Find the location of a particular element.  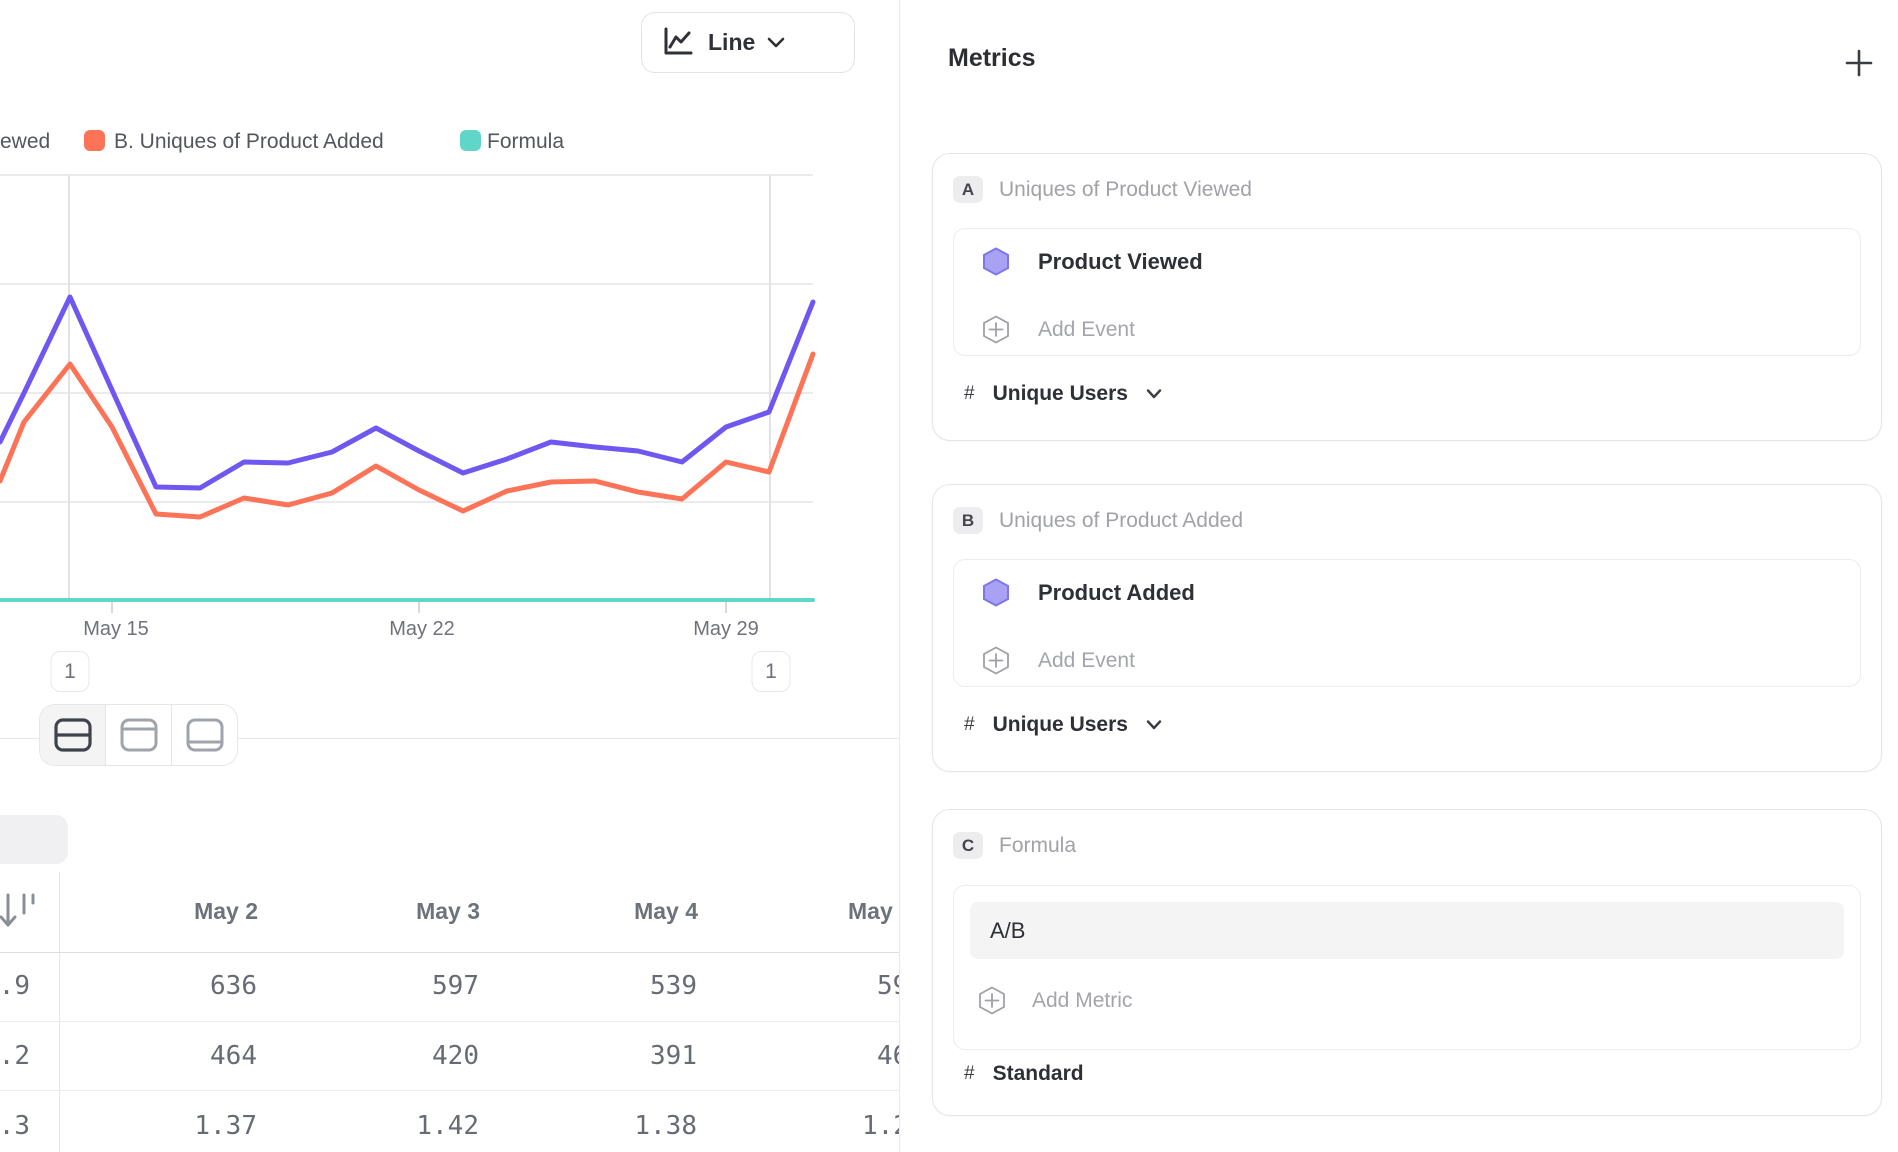

event-box: Product Added Add Event is located at coordinates (1407, 623).